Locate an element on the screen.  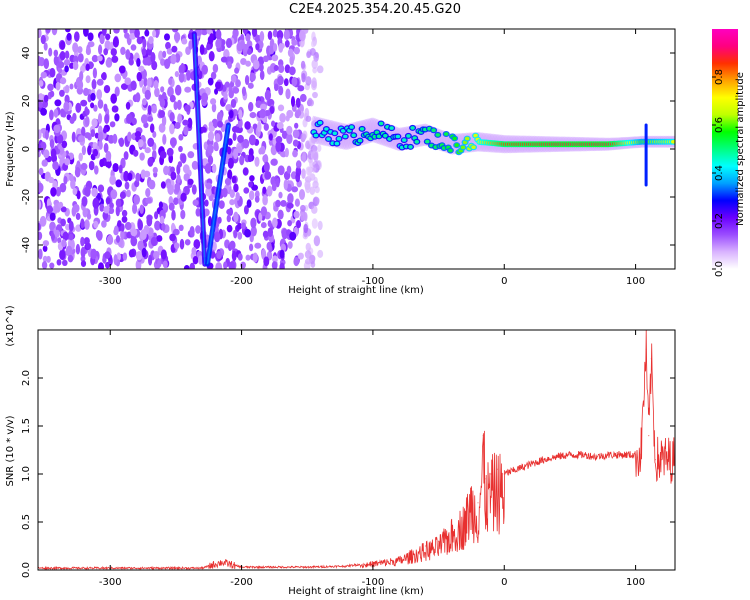
x-tick-label: -200 is located at coordinates (241, 582).